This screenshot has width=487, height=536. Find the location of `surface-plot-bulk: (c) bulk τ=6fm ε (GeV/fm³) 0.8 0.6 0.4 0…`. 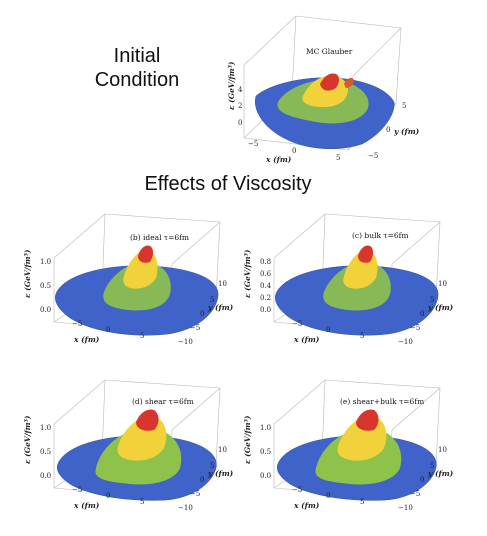

surface-plot-bulk: (c) bulk τ=6fm ε (GeV/fm³) 0.8 0.6 0.4 0… is located at coordinates (348, 279).